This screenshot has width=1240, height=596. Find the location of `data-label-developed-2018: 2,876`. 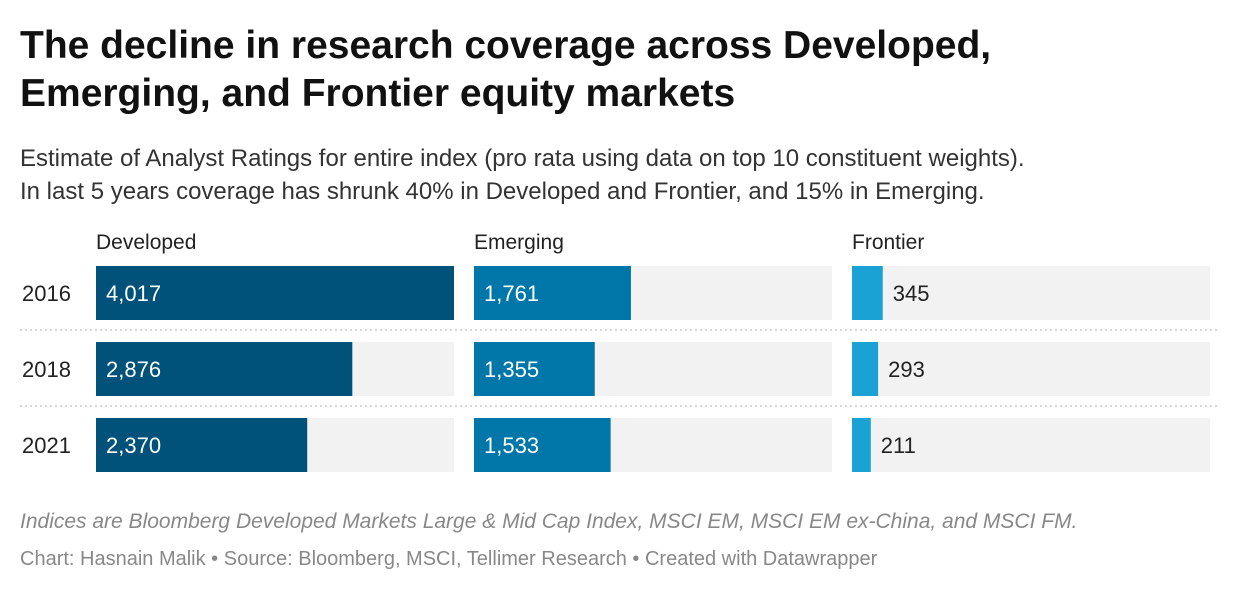

data-label-developed-2018: 2,876 is located at coordinates (133, 369).